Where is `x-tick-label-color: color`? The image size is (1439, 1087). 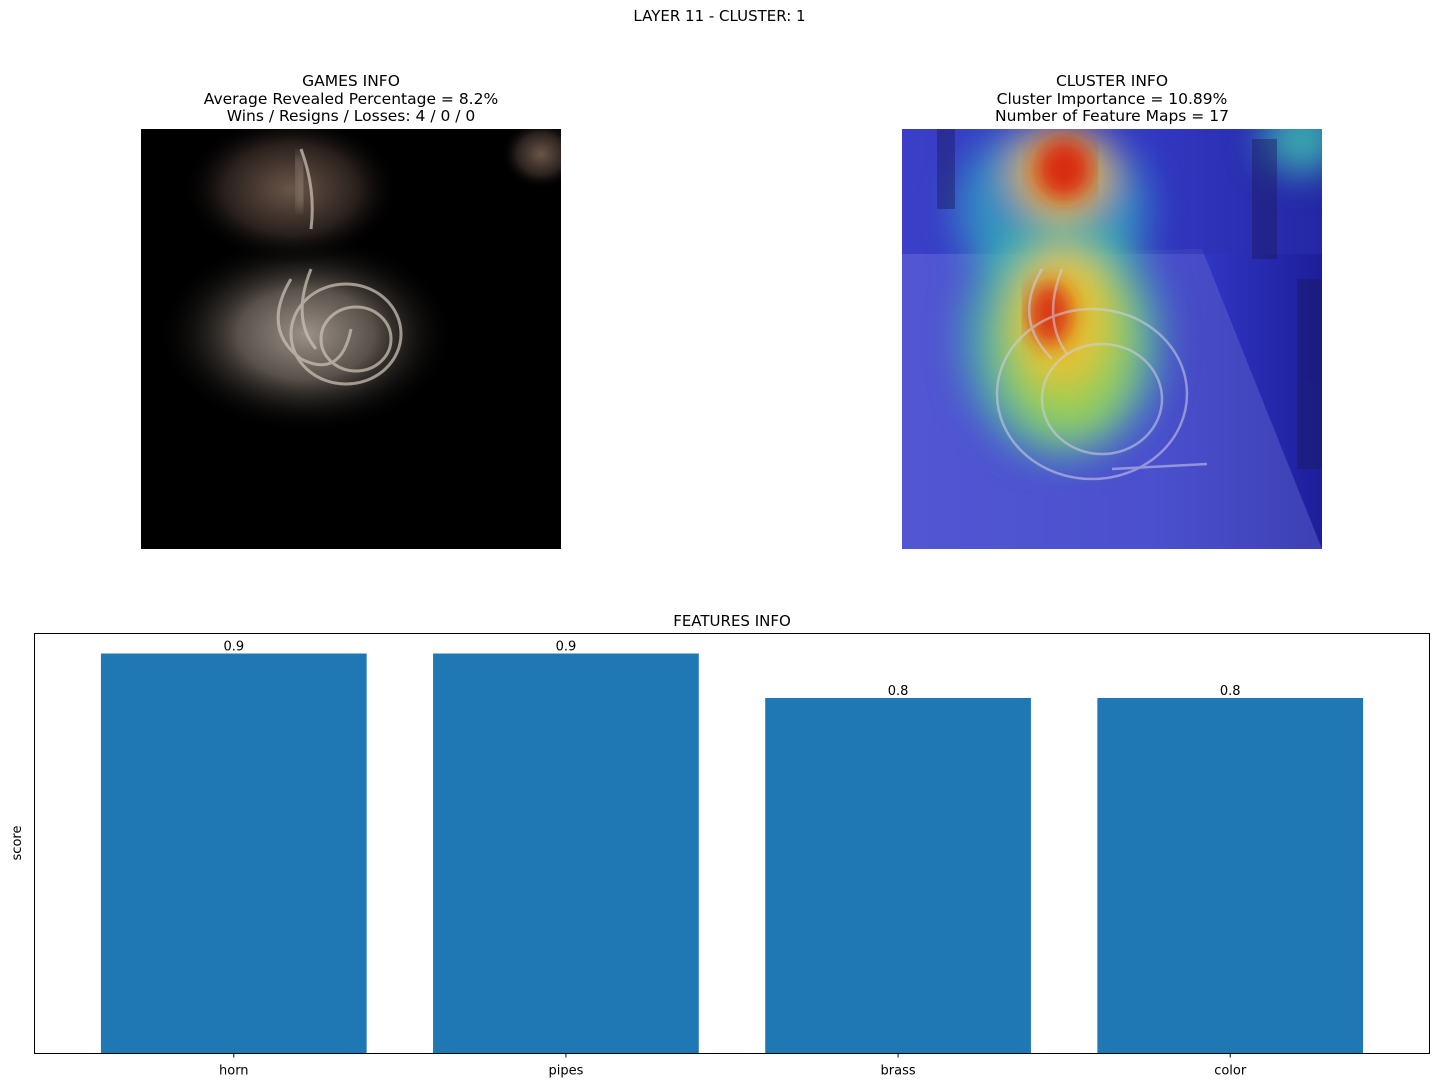
x-tick-label-color: color is located at coordinates (1230, 1071).